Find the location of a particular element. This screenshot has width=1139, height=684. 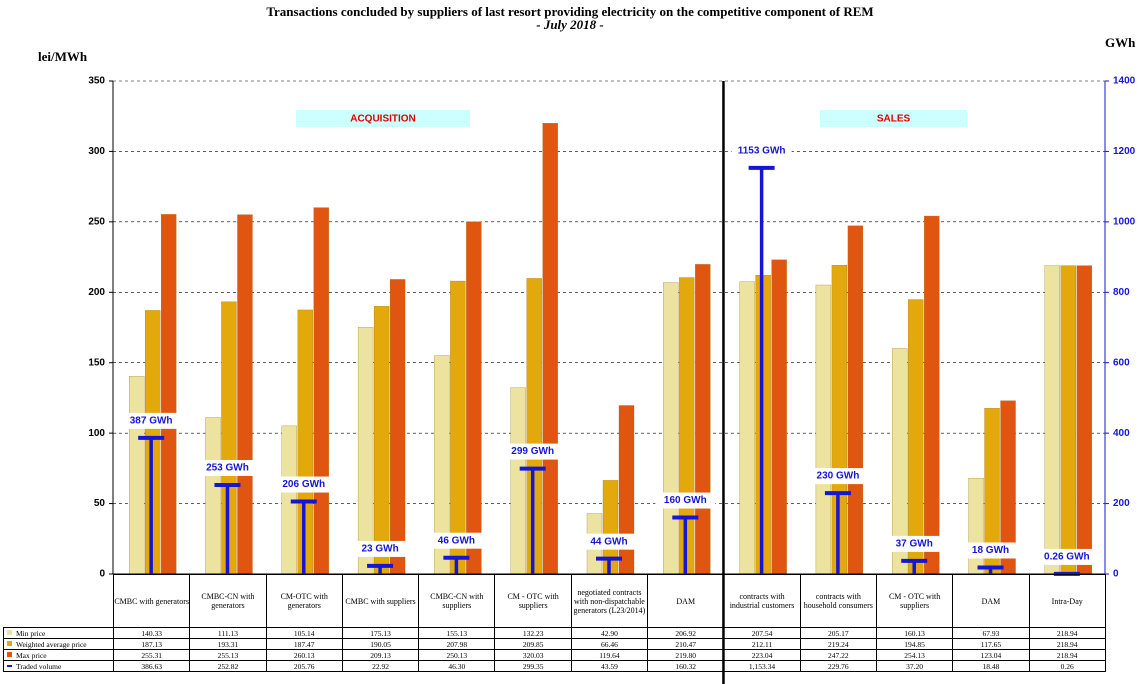

table-cell: 119.64 is located at coordinates (609, 655).